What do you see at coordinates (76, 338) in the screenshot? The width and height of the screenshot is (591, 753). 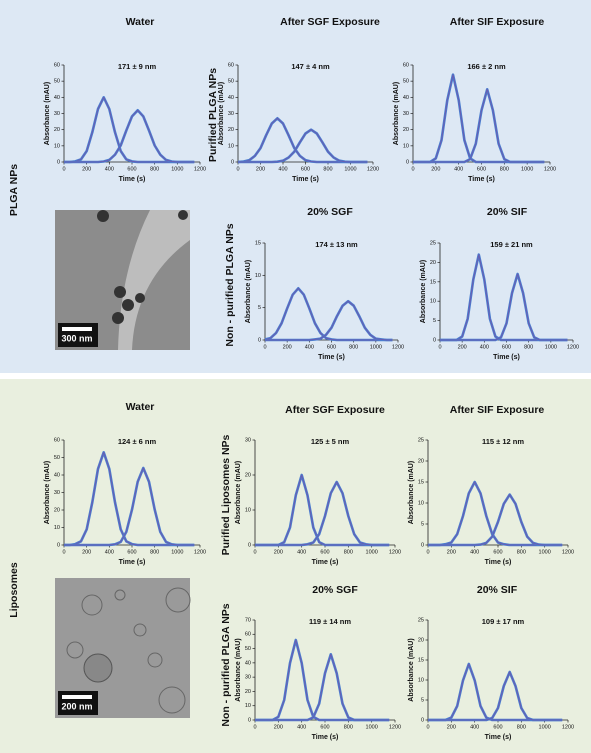 I see `scale-bar-label: 300 nm` at bounding box center [76, 338].